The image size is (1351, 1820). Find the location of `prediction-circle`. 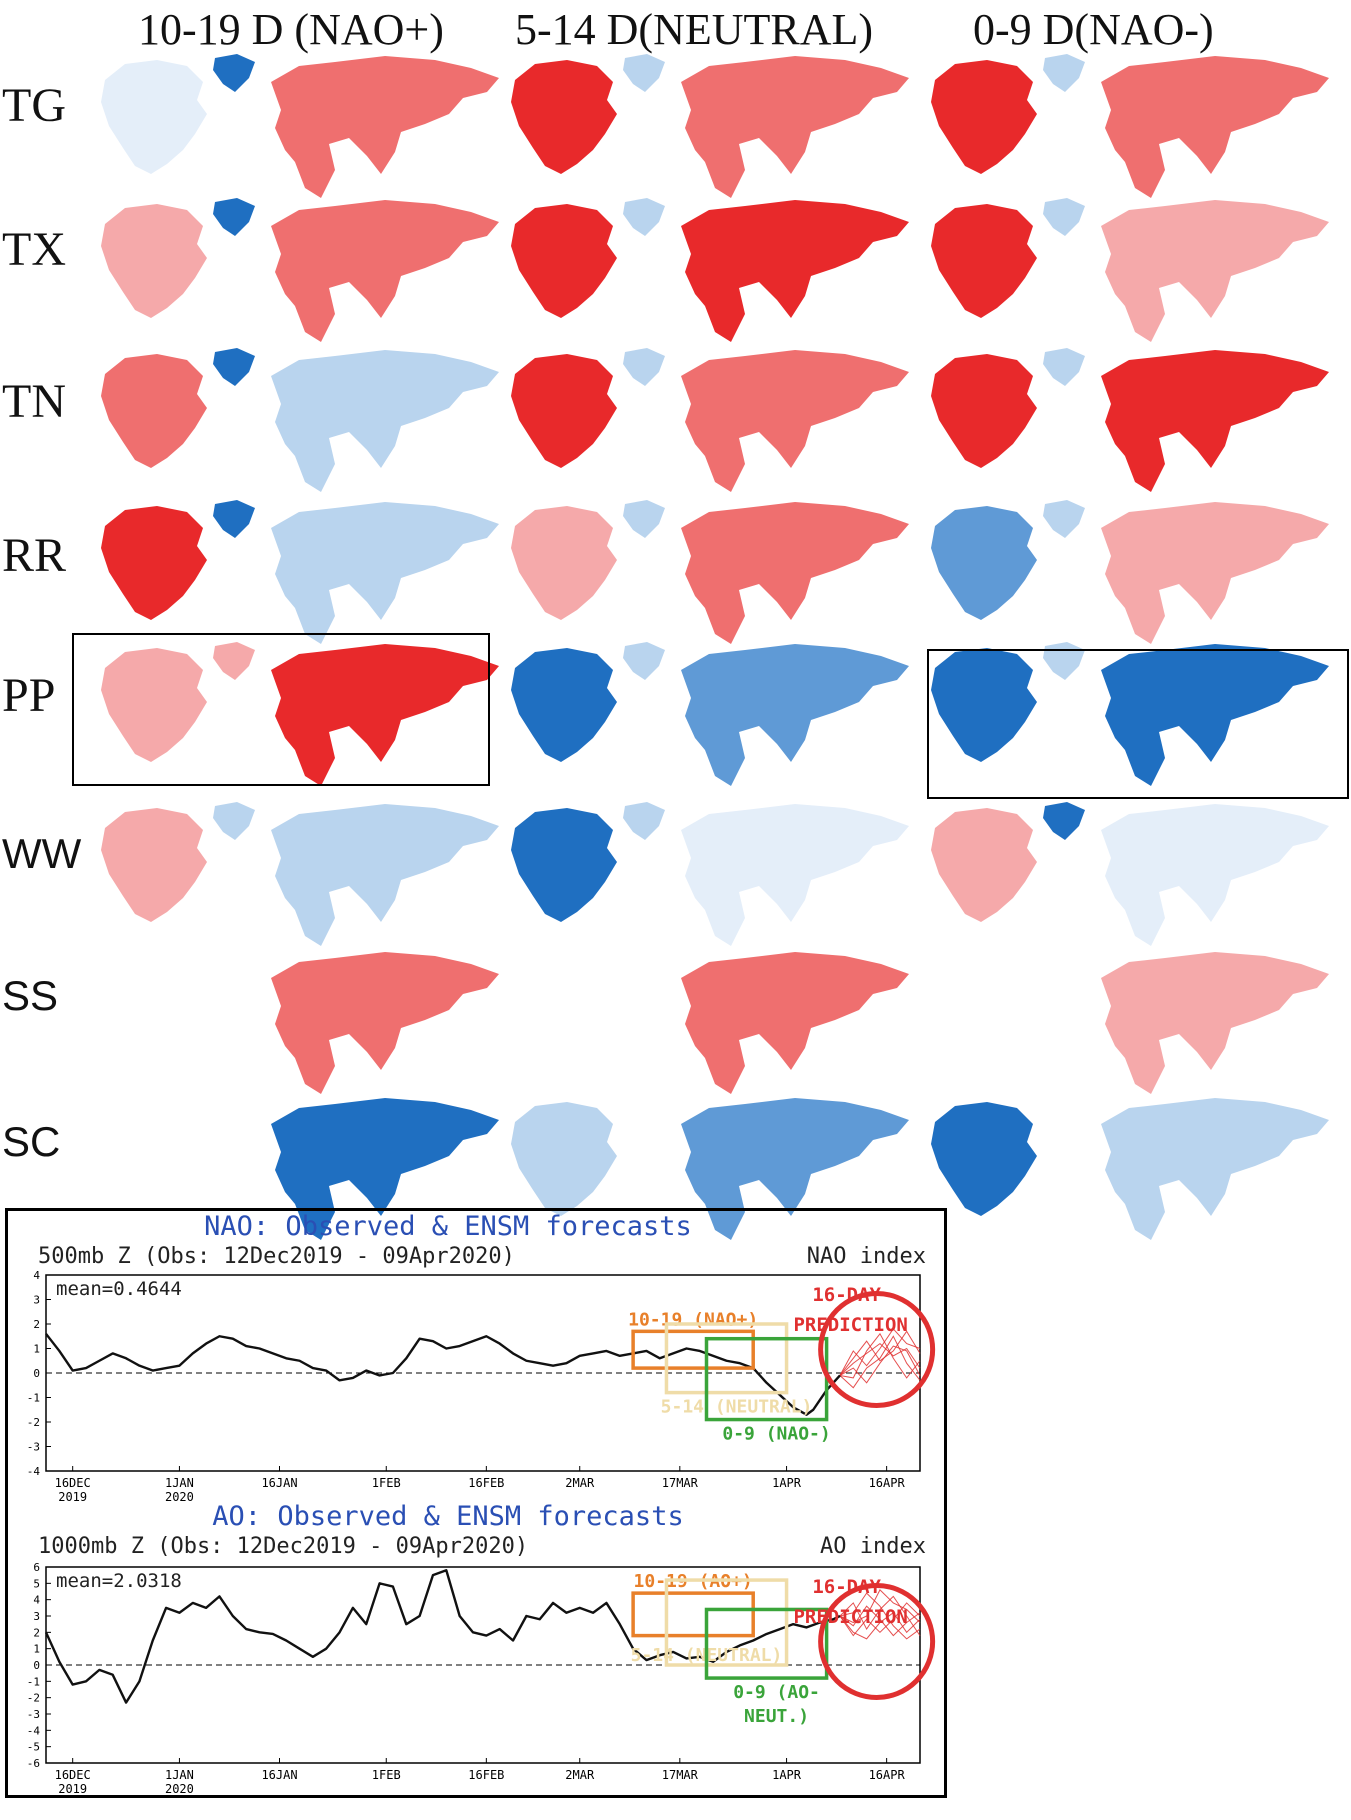

prediction-circle is located at coordinates (877, 1349).